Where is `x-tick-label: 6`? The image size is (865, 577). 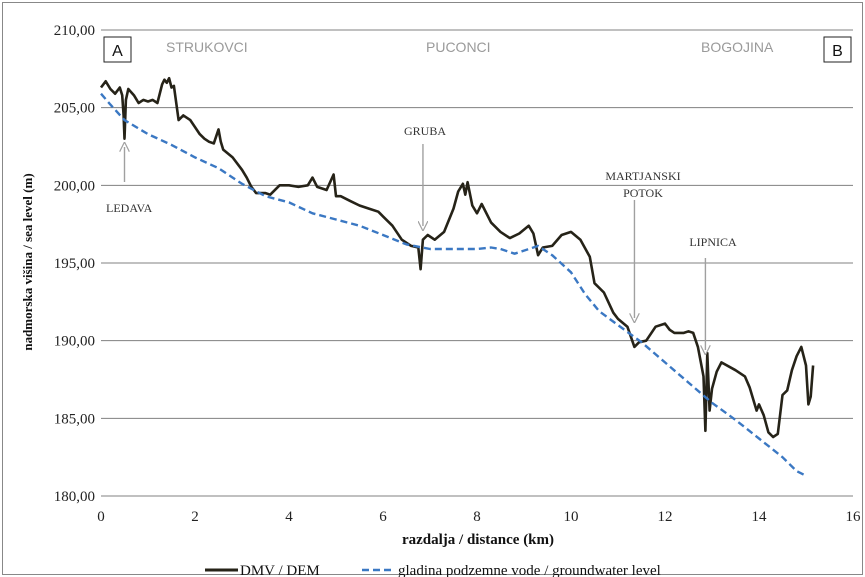
x-tick-label: 6 is located at coordinates (383, 517).